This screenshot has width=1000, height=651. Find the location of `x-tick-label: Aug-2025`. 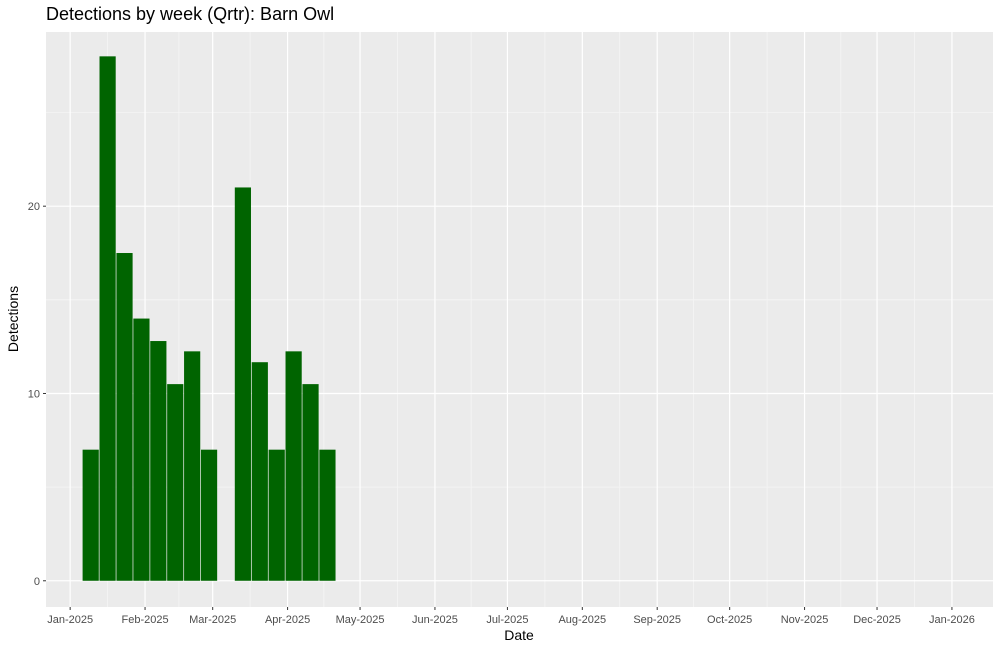

x-tick-label: Aug-2025 is located at coordinates (582, 620).